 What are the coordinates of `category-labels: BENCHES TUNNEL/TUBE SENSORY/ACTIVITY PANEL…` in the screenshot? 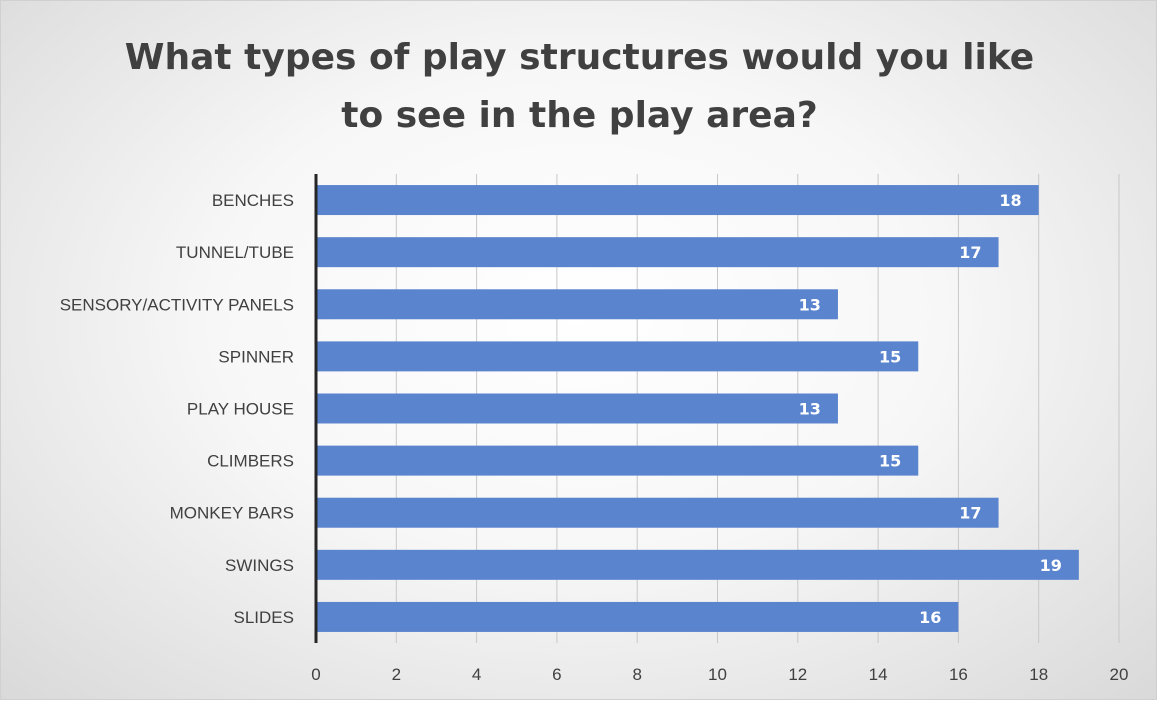 It's located at (177, 409).